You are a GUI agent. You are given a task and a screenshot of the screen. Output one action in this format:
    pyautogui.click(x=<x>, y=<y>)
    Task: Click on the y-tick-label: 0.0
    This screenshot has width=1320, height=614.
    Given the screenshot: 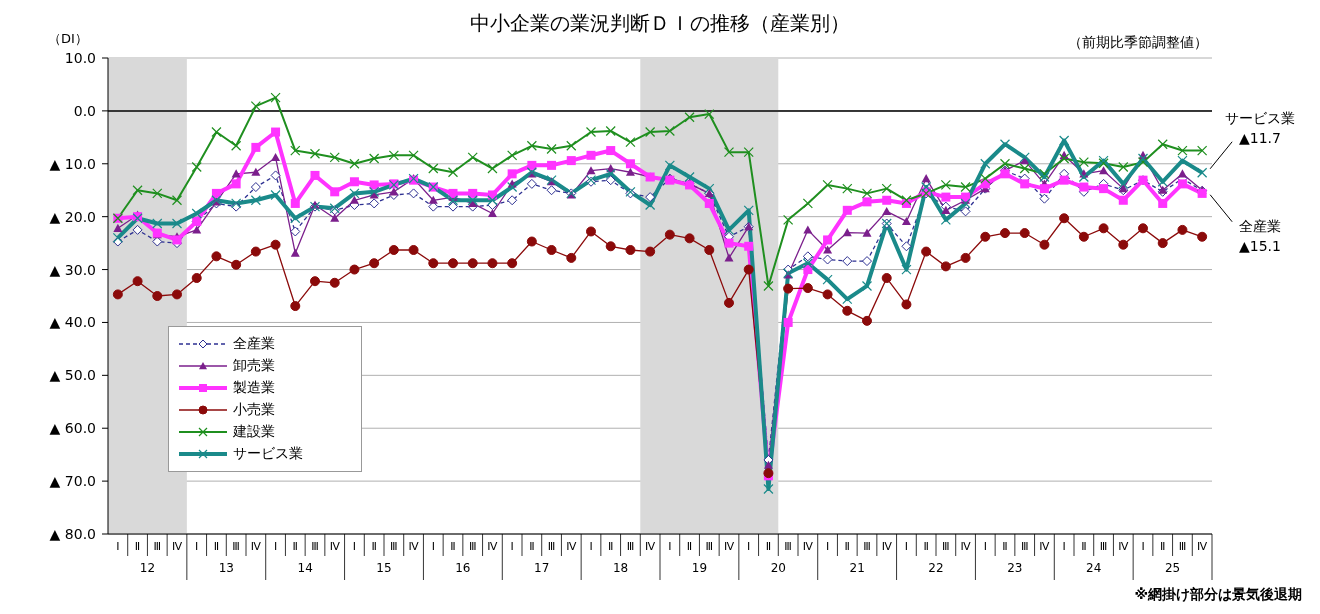 What is the action you would take?
    pyautogui.click(x=84, y=110)
    